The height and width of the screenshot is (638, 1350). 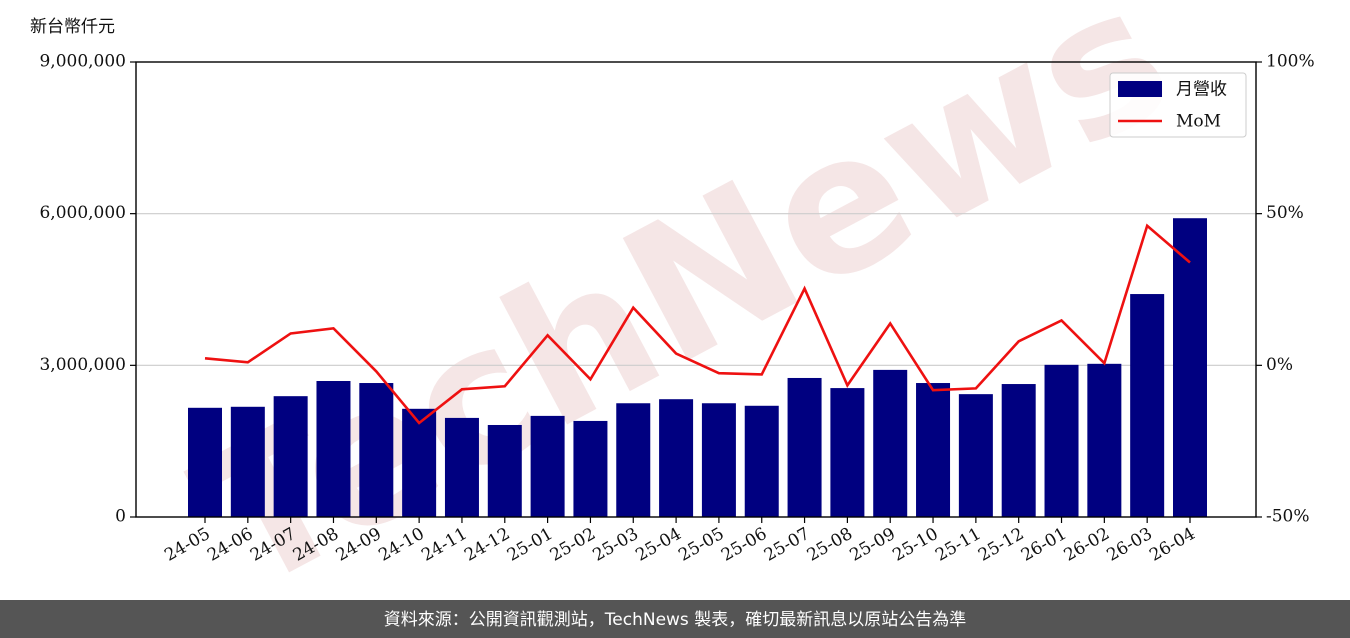 What do you see at coordinates (830, 545) in the screenshot?
I see `x-tick-label: 25-08` at bounding box center [830, 545].